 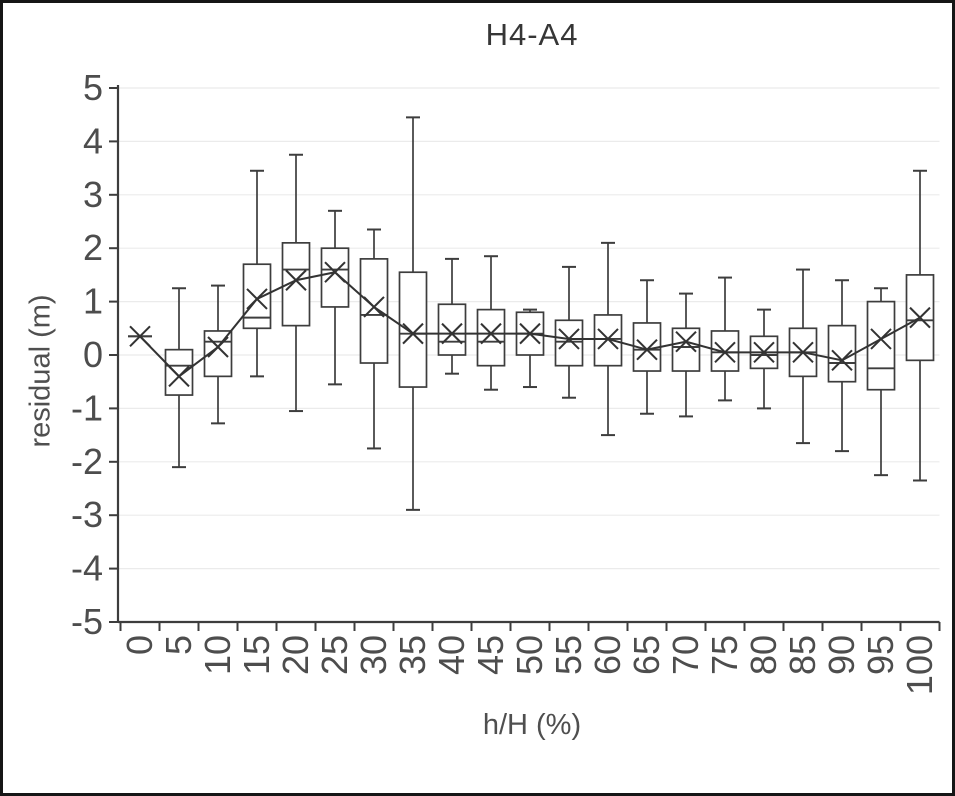 I want to click on x-axis-title: h/H (%), so click(x=532, y=725).